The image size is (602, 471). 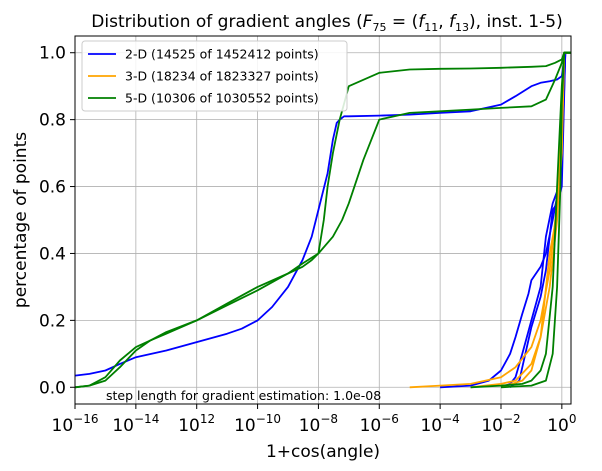 I want to click on y-axis-label: percentage of points, so click(x=21, y=220).